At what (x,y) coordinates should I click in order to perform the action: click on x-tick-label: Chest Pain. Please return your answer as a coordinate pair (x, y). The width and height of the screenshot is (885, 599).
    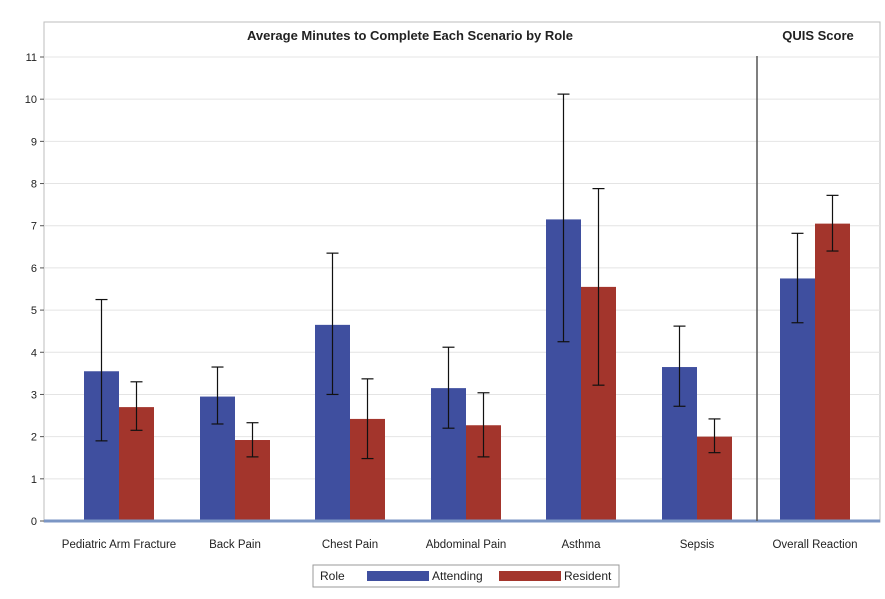
    Looking at the image, I should click on (350, 545).